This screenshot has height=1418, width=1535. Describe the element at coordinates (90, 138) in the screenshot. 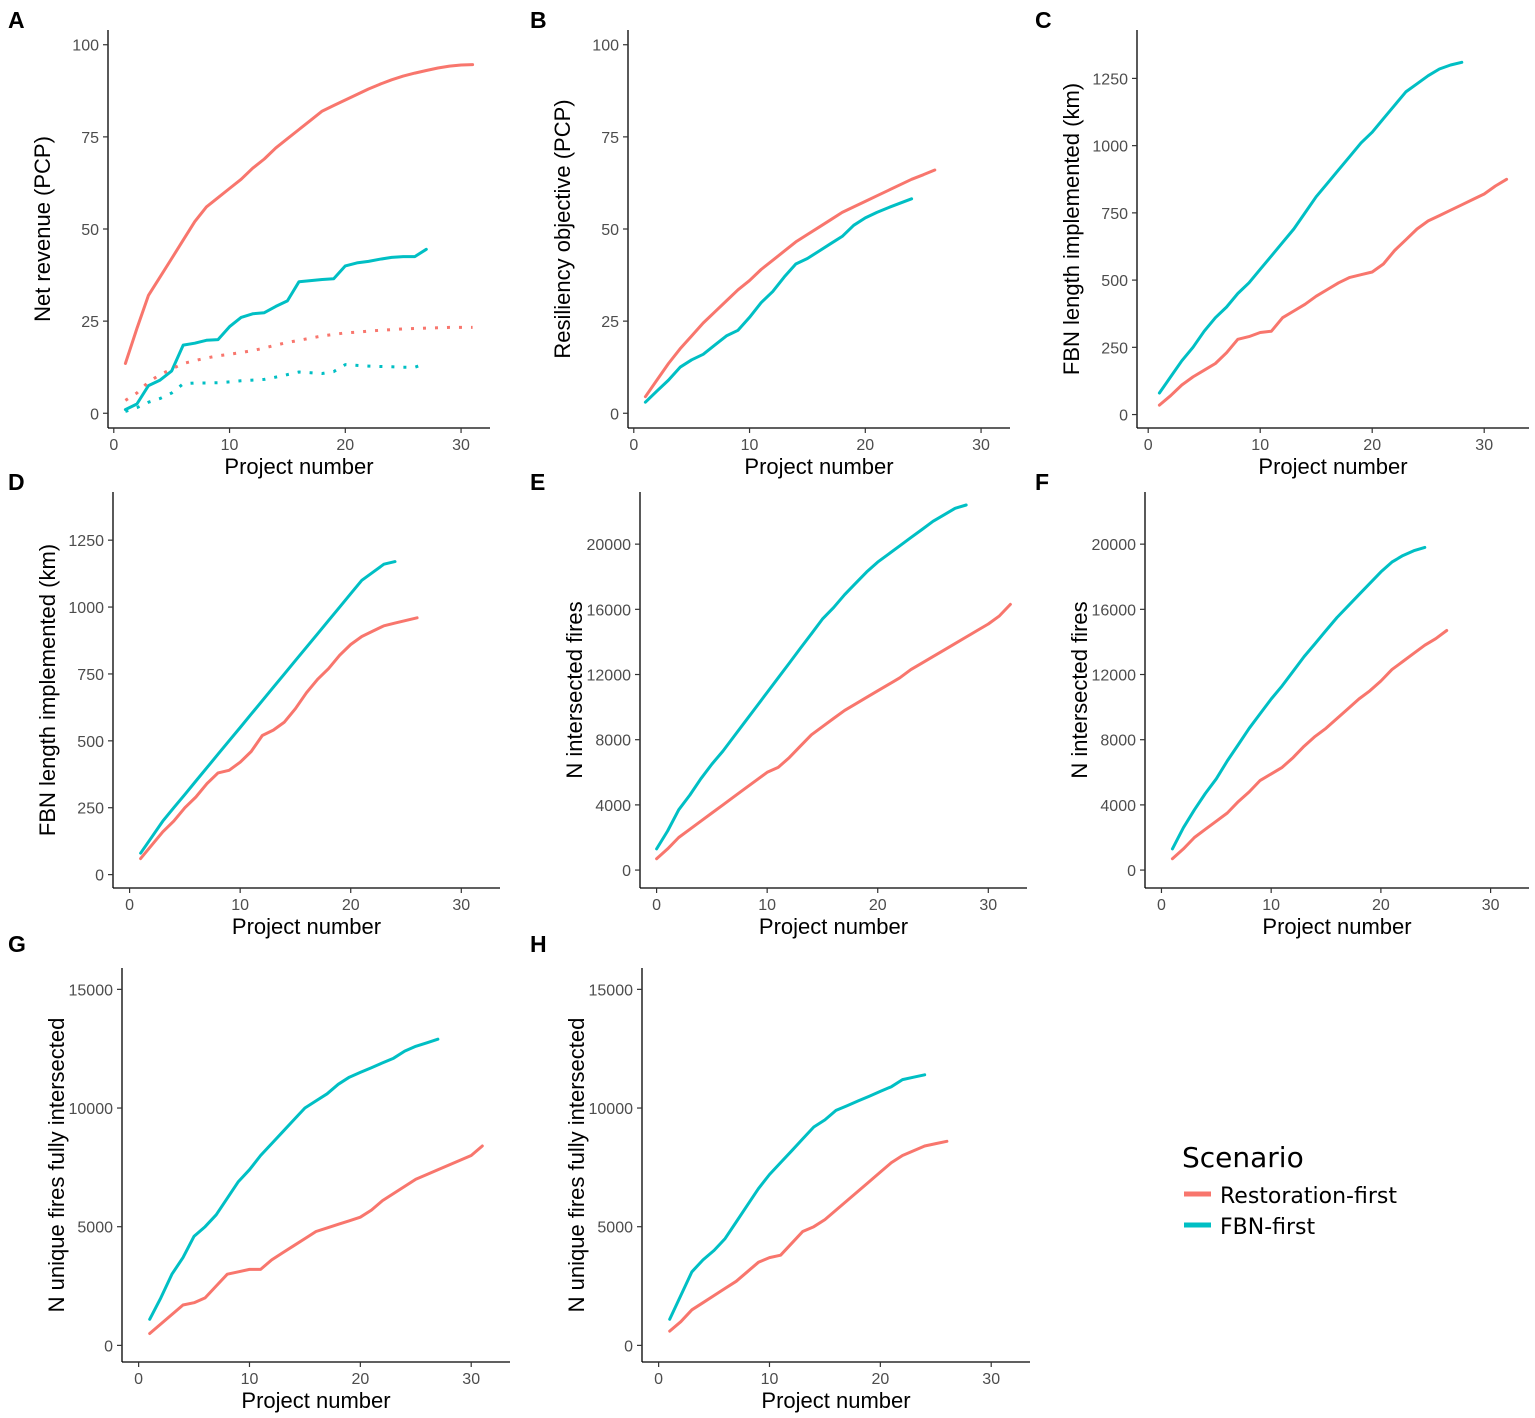

I see `y-tick-label: 75` at that location.